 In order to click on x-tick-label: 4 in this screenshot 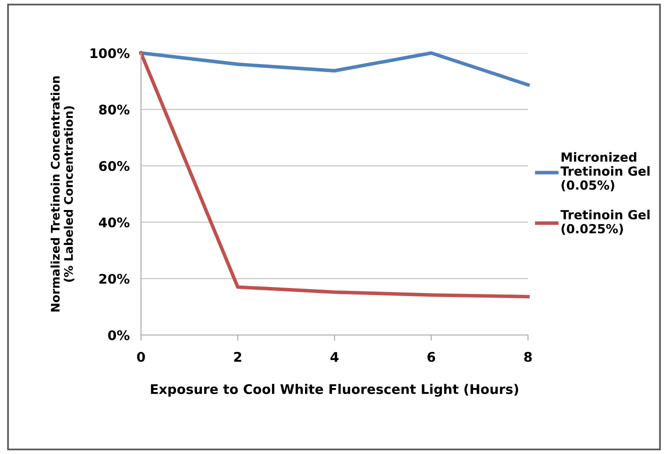, I will do `click(334, 357)`.